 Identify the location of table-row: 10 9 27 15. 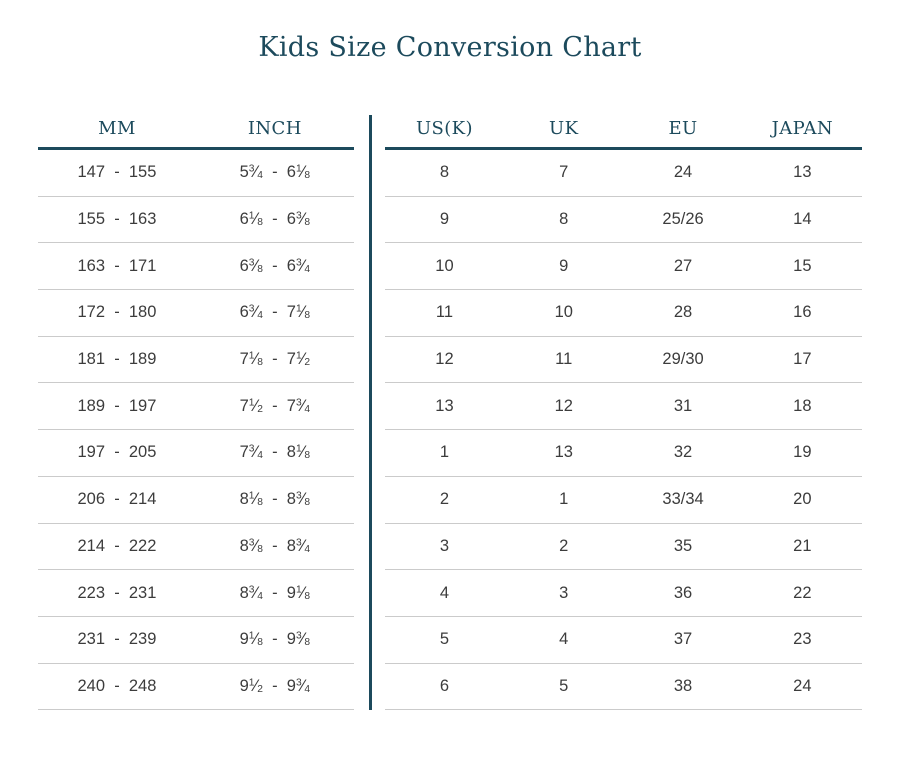
(623, 267).